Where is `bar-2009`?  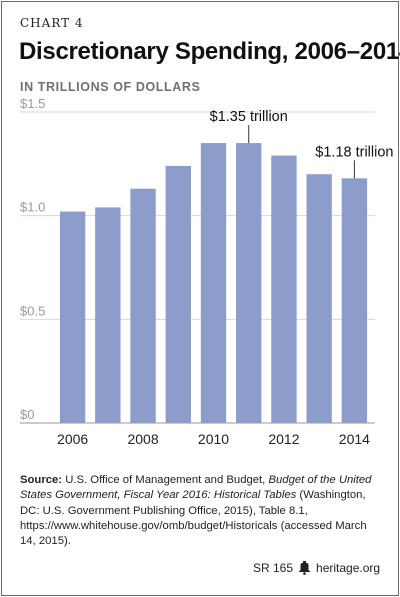
bar-2009 is located at coordinates (178, 294).